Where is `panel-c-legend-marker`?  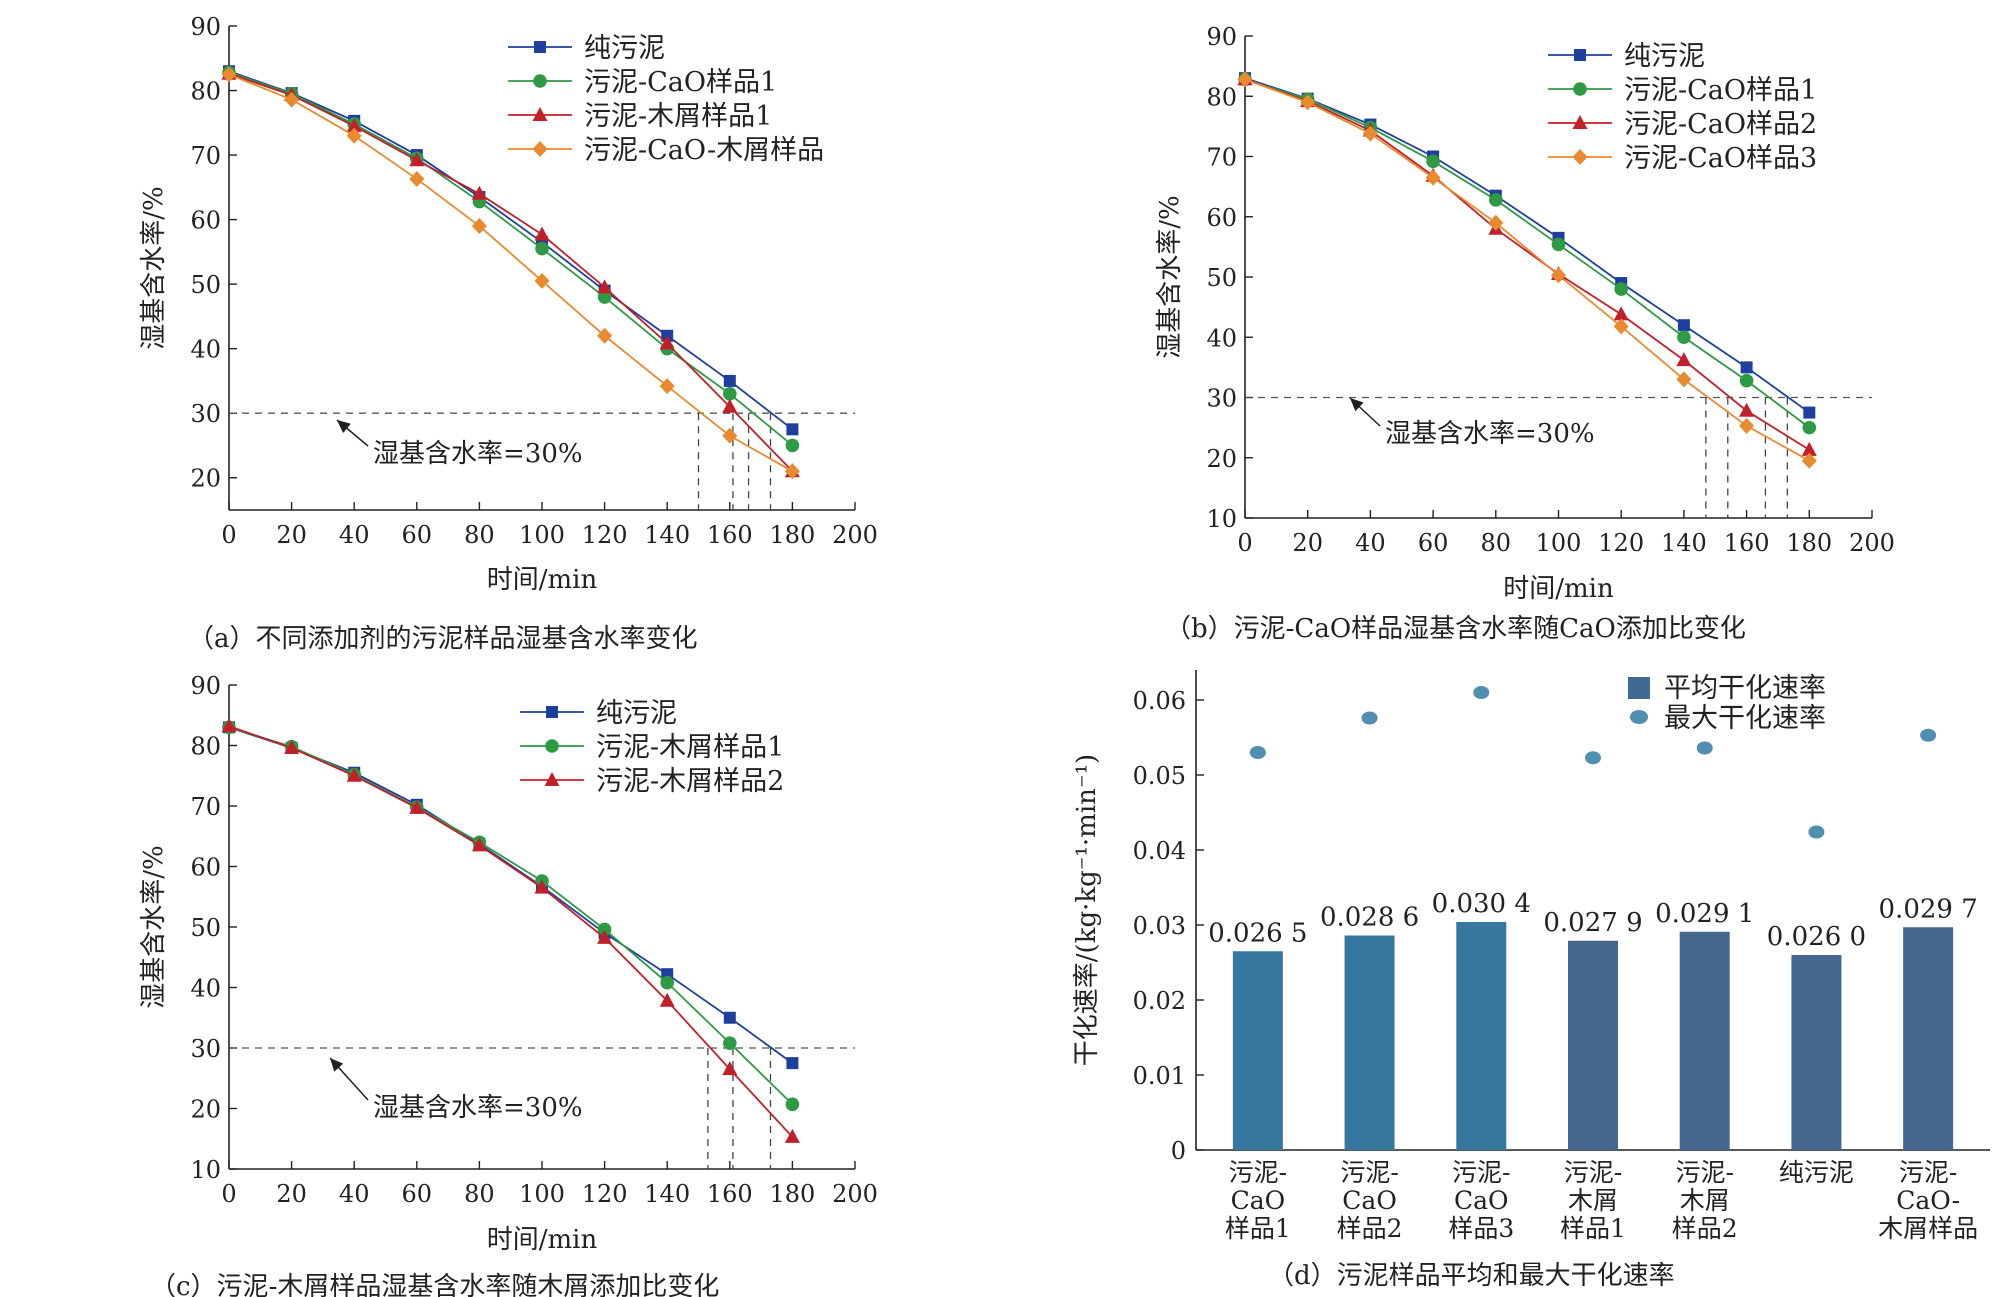 panel-c-legend-marker is located at coordinates (552, 779).